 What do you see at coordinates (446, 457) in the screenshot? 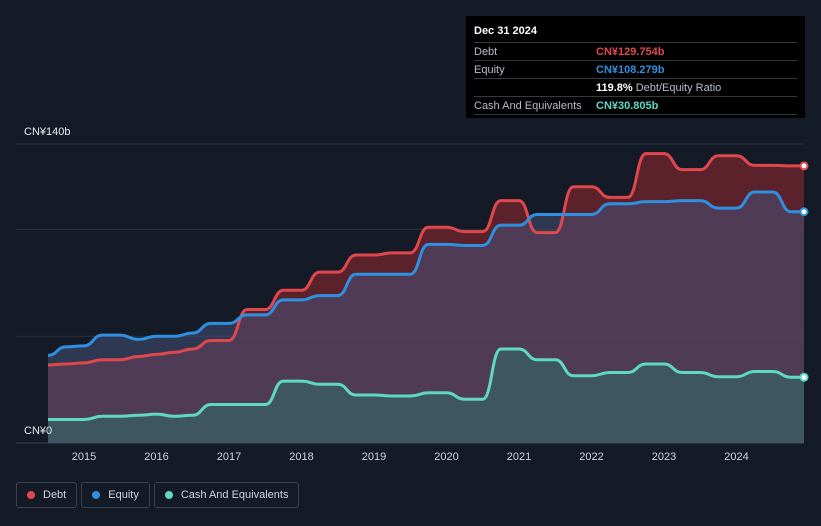
I see `xtick-label: 2020` at bounding box center [446, 457].